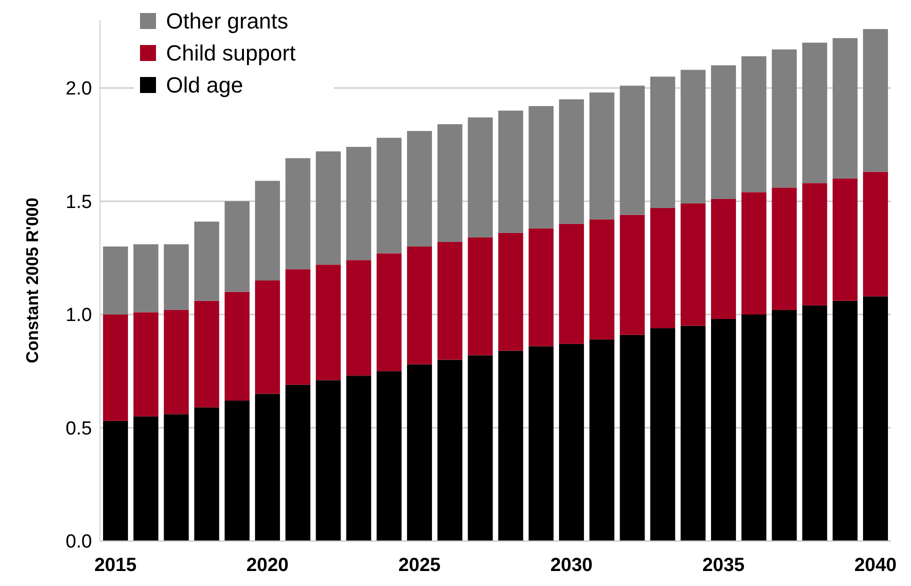  What do you see at coordinates (267, 565) in the screenshot?
I see `x-tick-label: 2020` at bounding box center [267, 565].